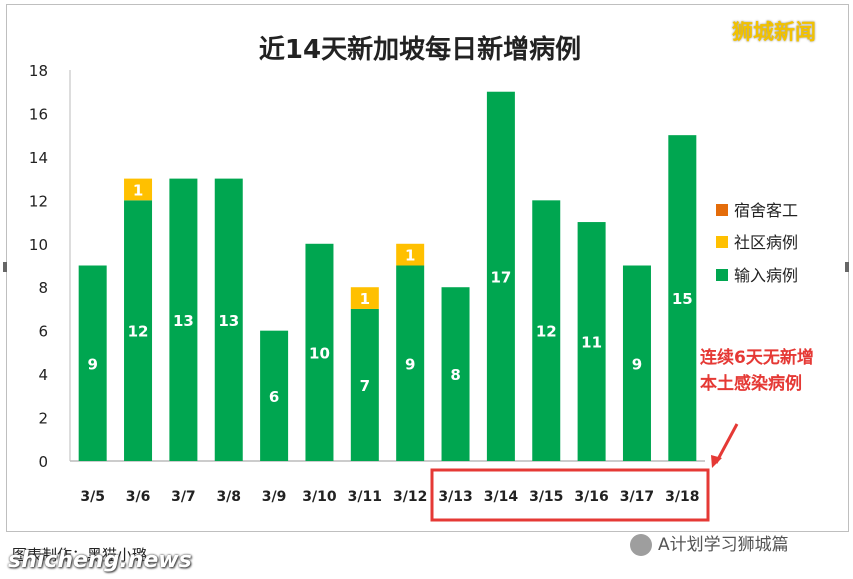  Describe the element at coordinates (420, 49) in the screenshot. I see `chart-title: 近14天新加坡每日新增病例` at that location.